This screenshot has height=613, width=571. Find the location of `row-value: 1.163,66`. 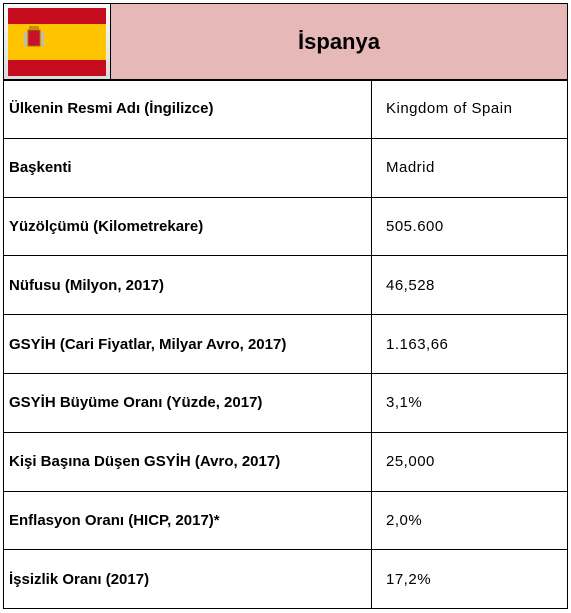

row-value: 1.163,66 is located at coordinates (469, 344).